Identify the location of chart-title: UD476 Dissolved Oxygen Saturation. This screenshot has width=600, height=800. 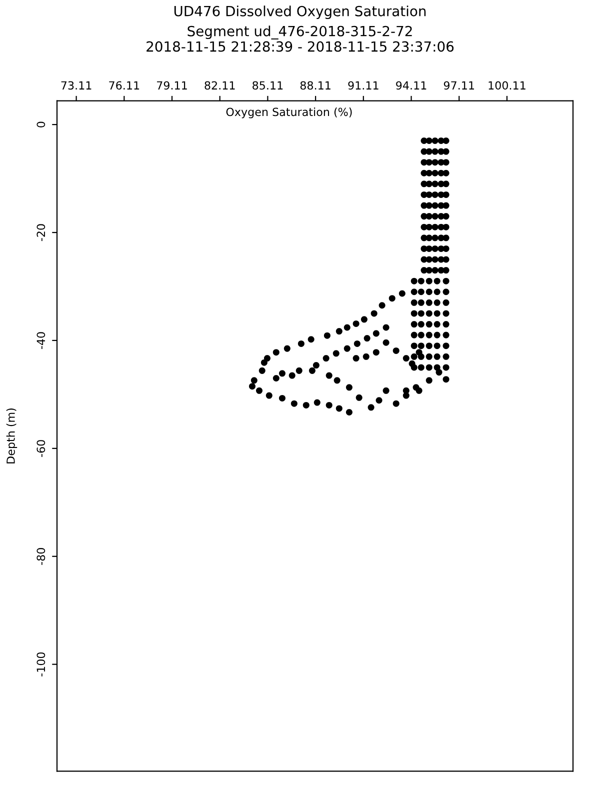
(300, 13).